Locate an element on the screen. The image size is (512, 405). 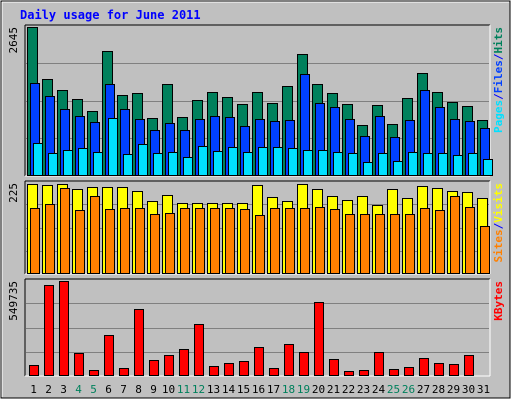
series-legend-label: KBytes is located at coordinates (498, 301).